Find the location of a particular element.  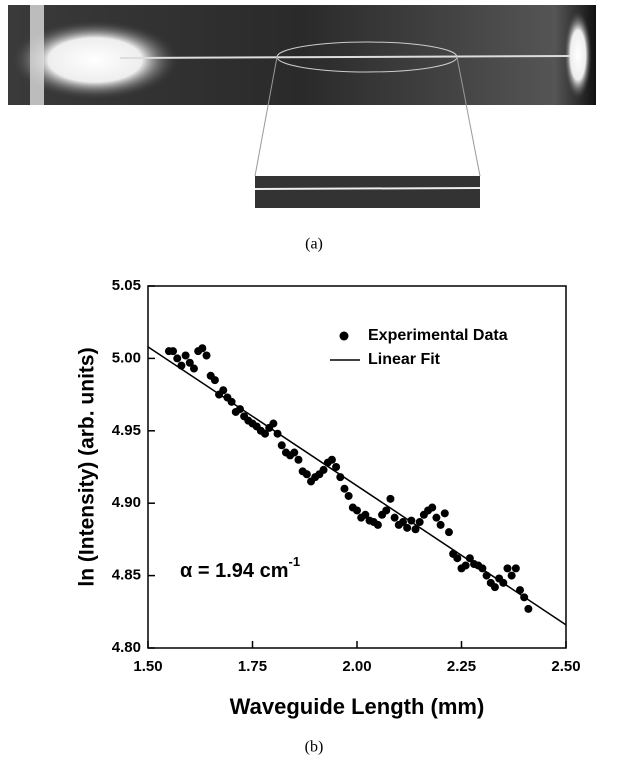

x-tick-label: 2.50 is located at coordinates (565, 666).